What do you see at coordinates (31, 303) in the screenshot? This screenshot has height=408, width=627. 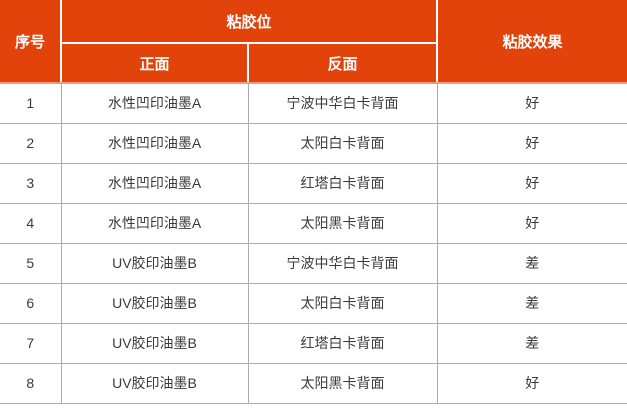 I see `cell-seq: 6` at bounding box center [31, 303].